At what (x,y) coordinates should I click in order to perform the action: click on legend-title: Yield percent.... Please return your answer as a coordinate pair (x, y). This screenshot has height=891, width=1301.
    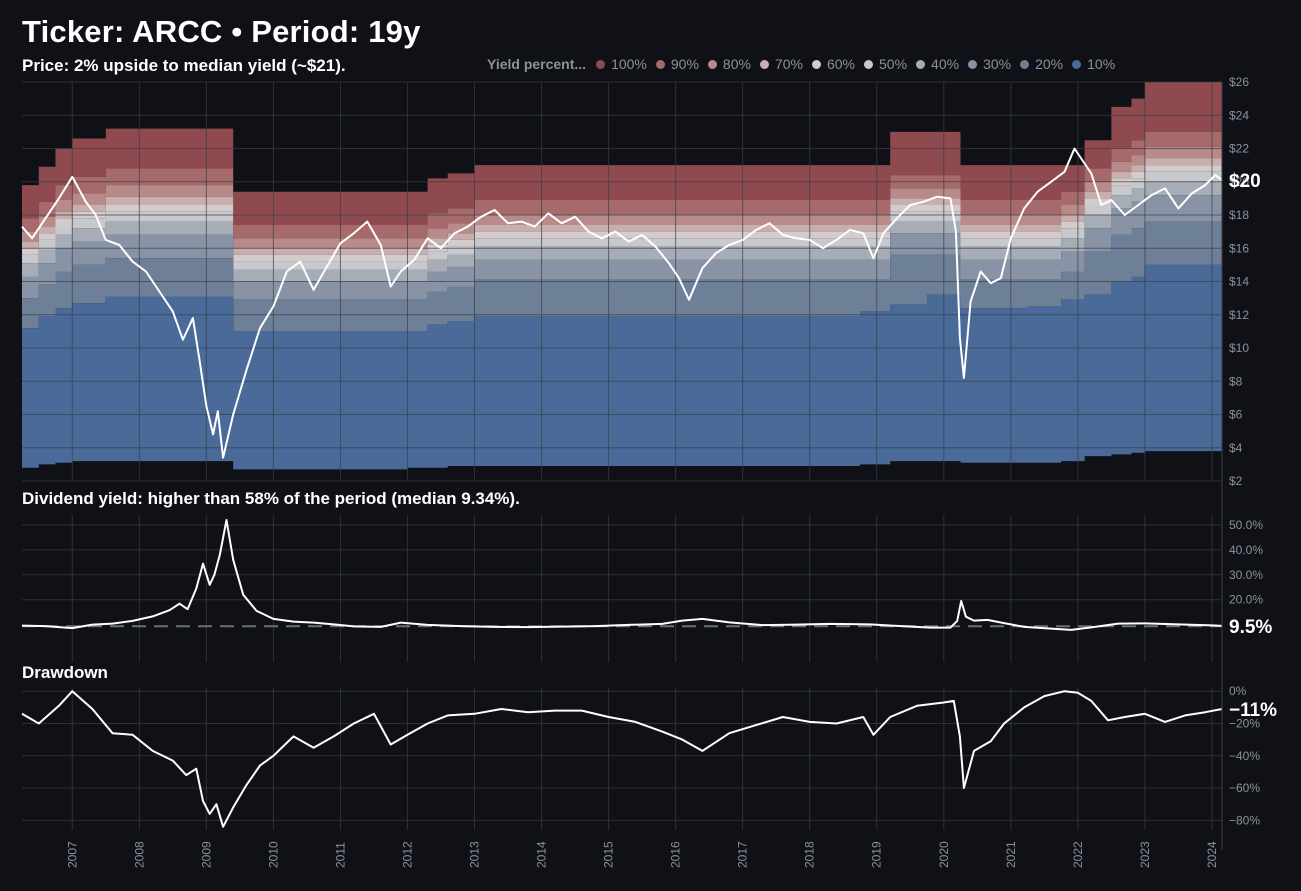
    Looking at the image, I should click on (537, 64).